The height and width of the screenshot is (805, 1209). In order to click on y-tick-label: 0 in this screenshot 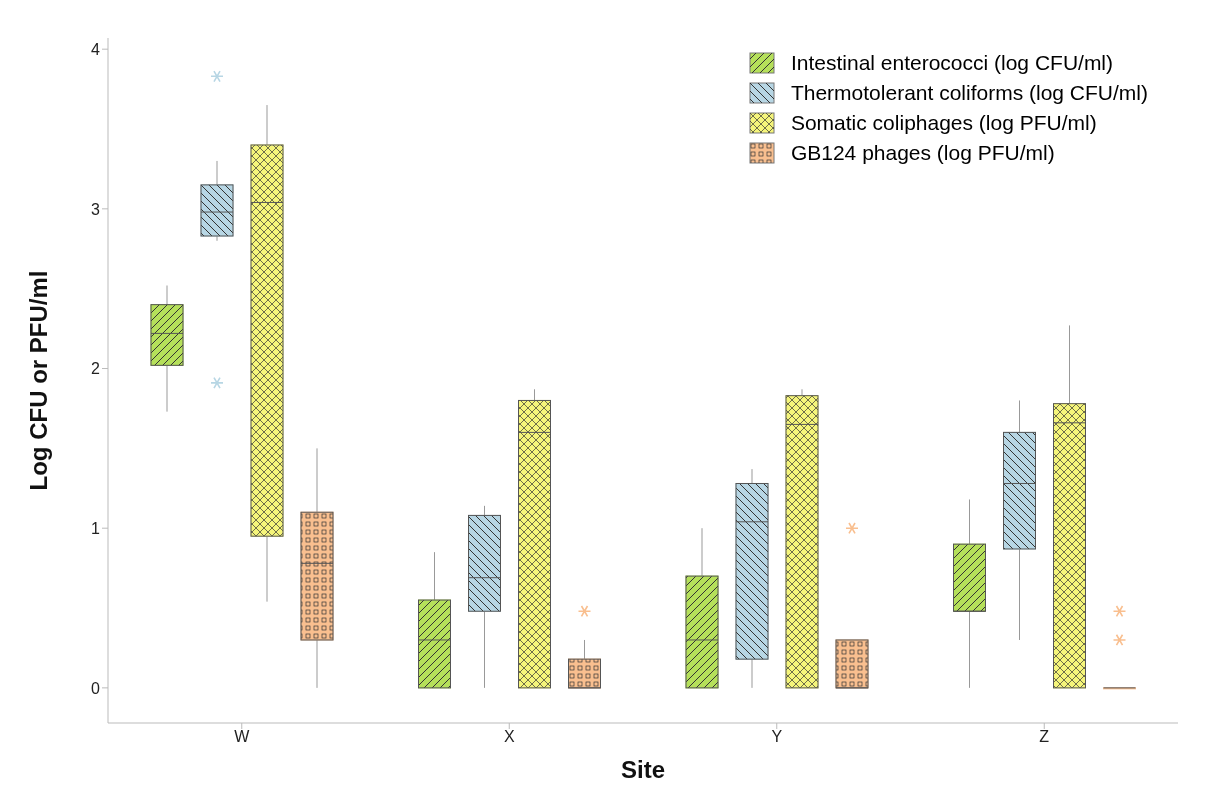, I will do `click(96, 688)`.